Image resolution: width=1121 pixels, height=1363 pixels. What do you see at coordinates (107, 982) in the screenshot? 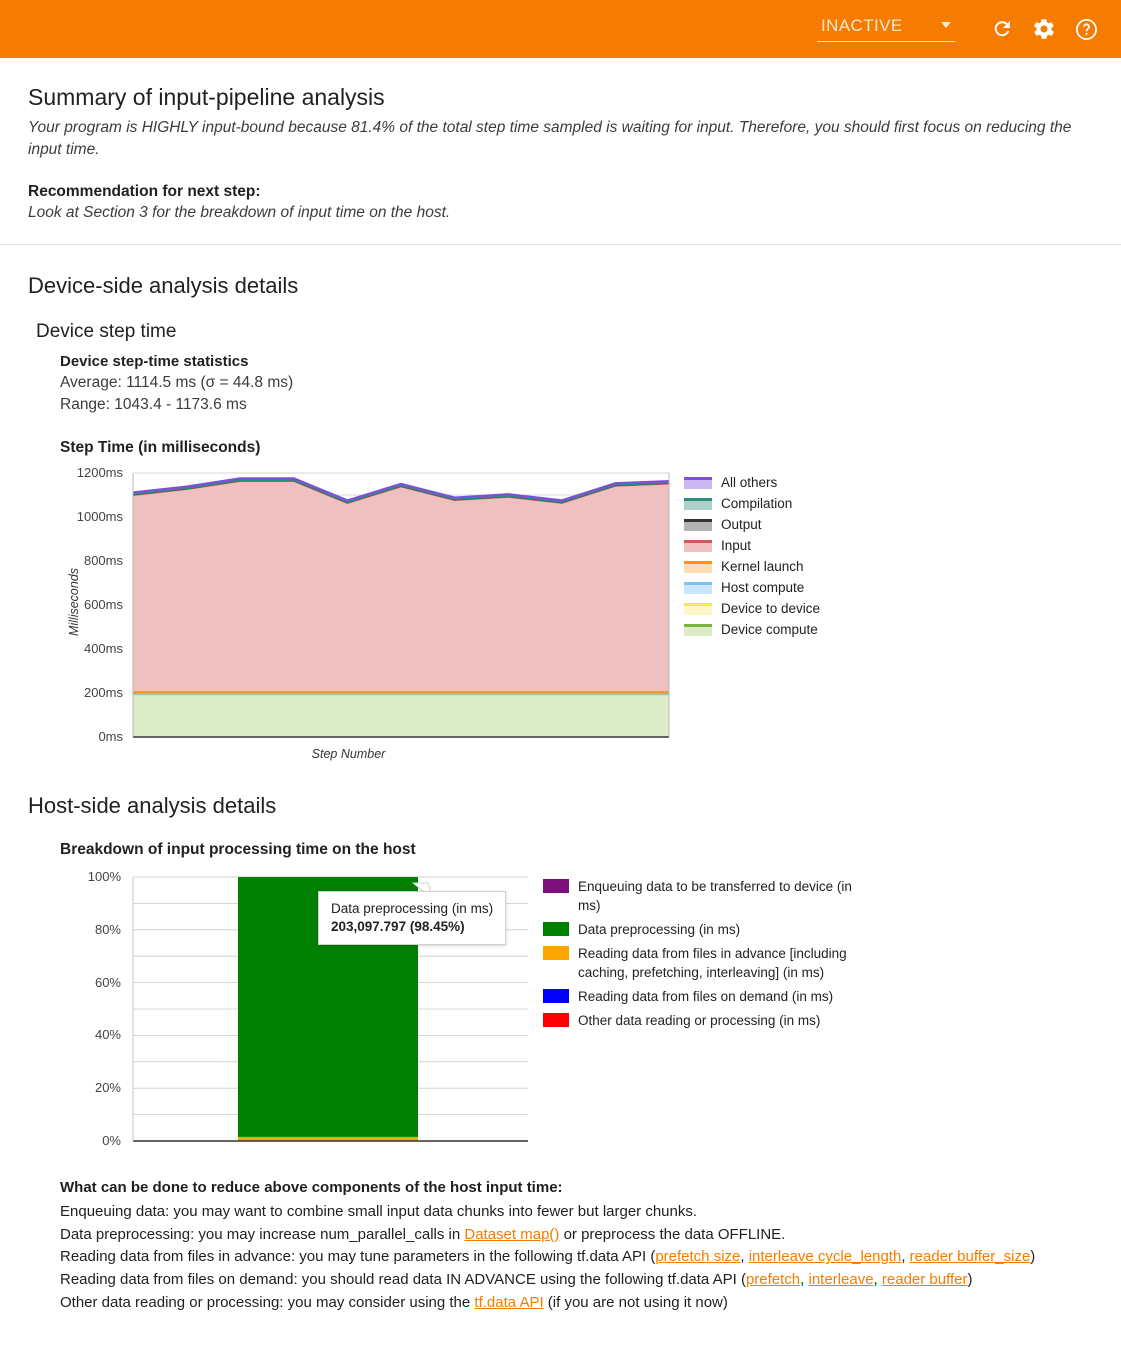
I see `host-chart-y-tick: 60%` at bounding box center [107, 982].